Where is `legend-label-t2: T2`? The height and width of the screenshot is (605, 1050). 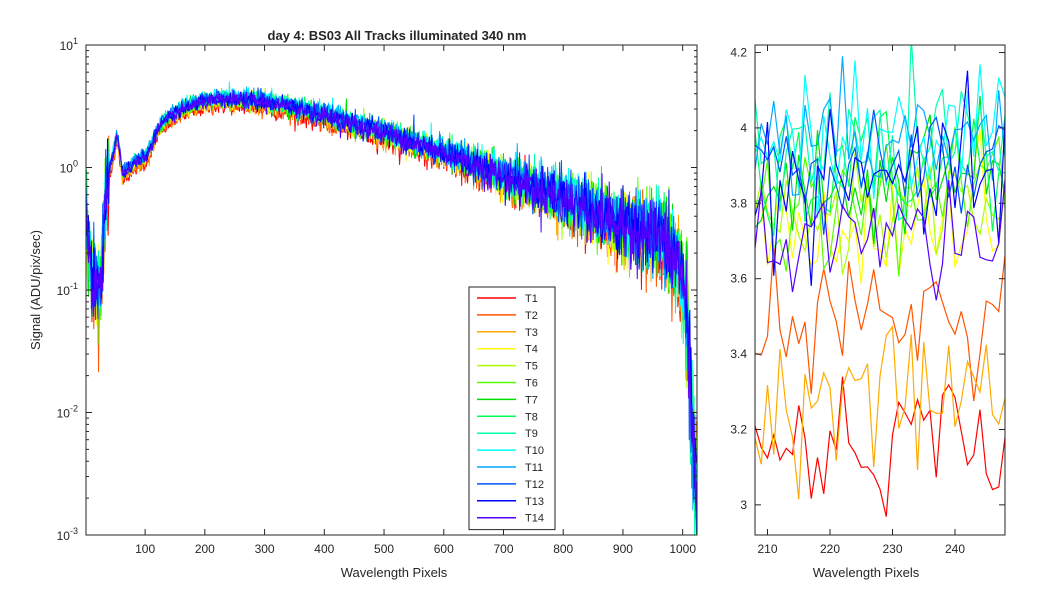
legend-label-t2: T2 is located at coordinates (531, 316).